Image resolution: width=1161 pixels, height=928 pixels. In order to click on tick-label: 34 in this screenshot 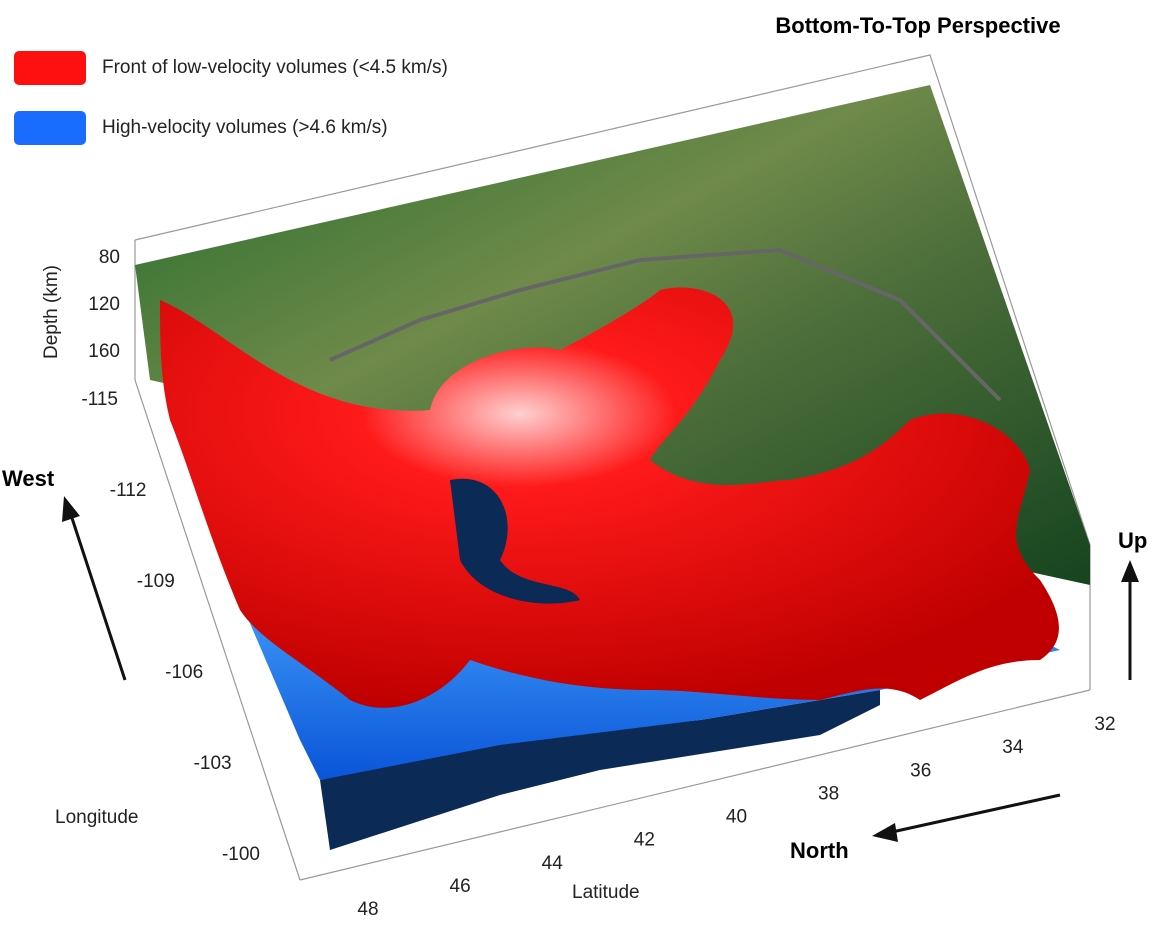, I will do `click(1013, 747)`.